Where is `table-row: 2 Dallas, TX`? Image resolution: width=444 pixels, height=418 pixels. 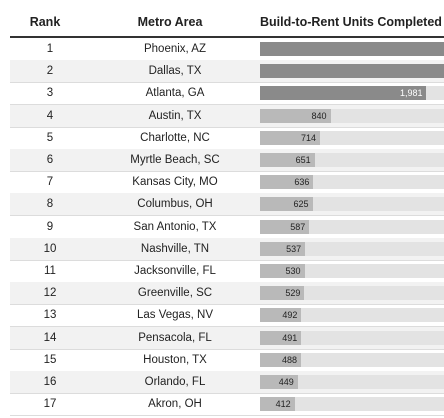 table-row: 2 Dallas, TX is located at coordinates (227, 72).